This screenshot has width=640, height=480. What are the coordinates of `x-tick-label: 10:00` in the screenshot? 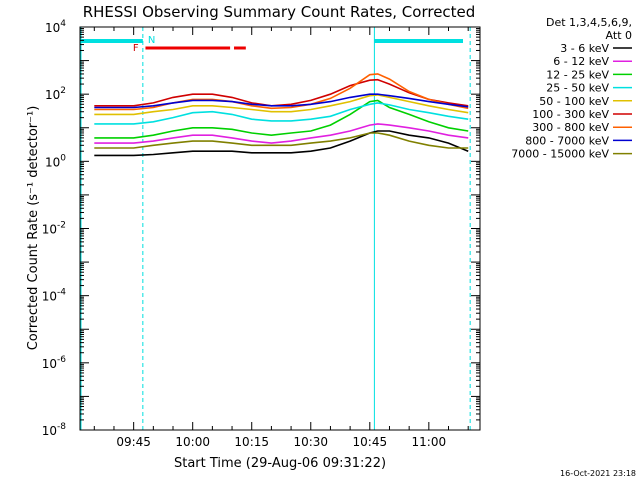 It's located at (192, 442).